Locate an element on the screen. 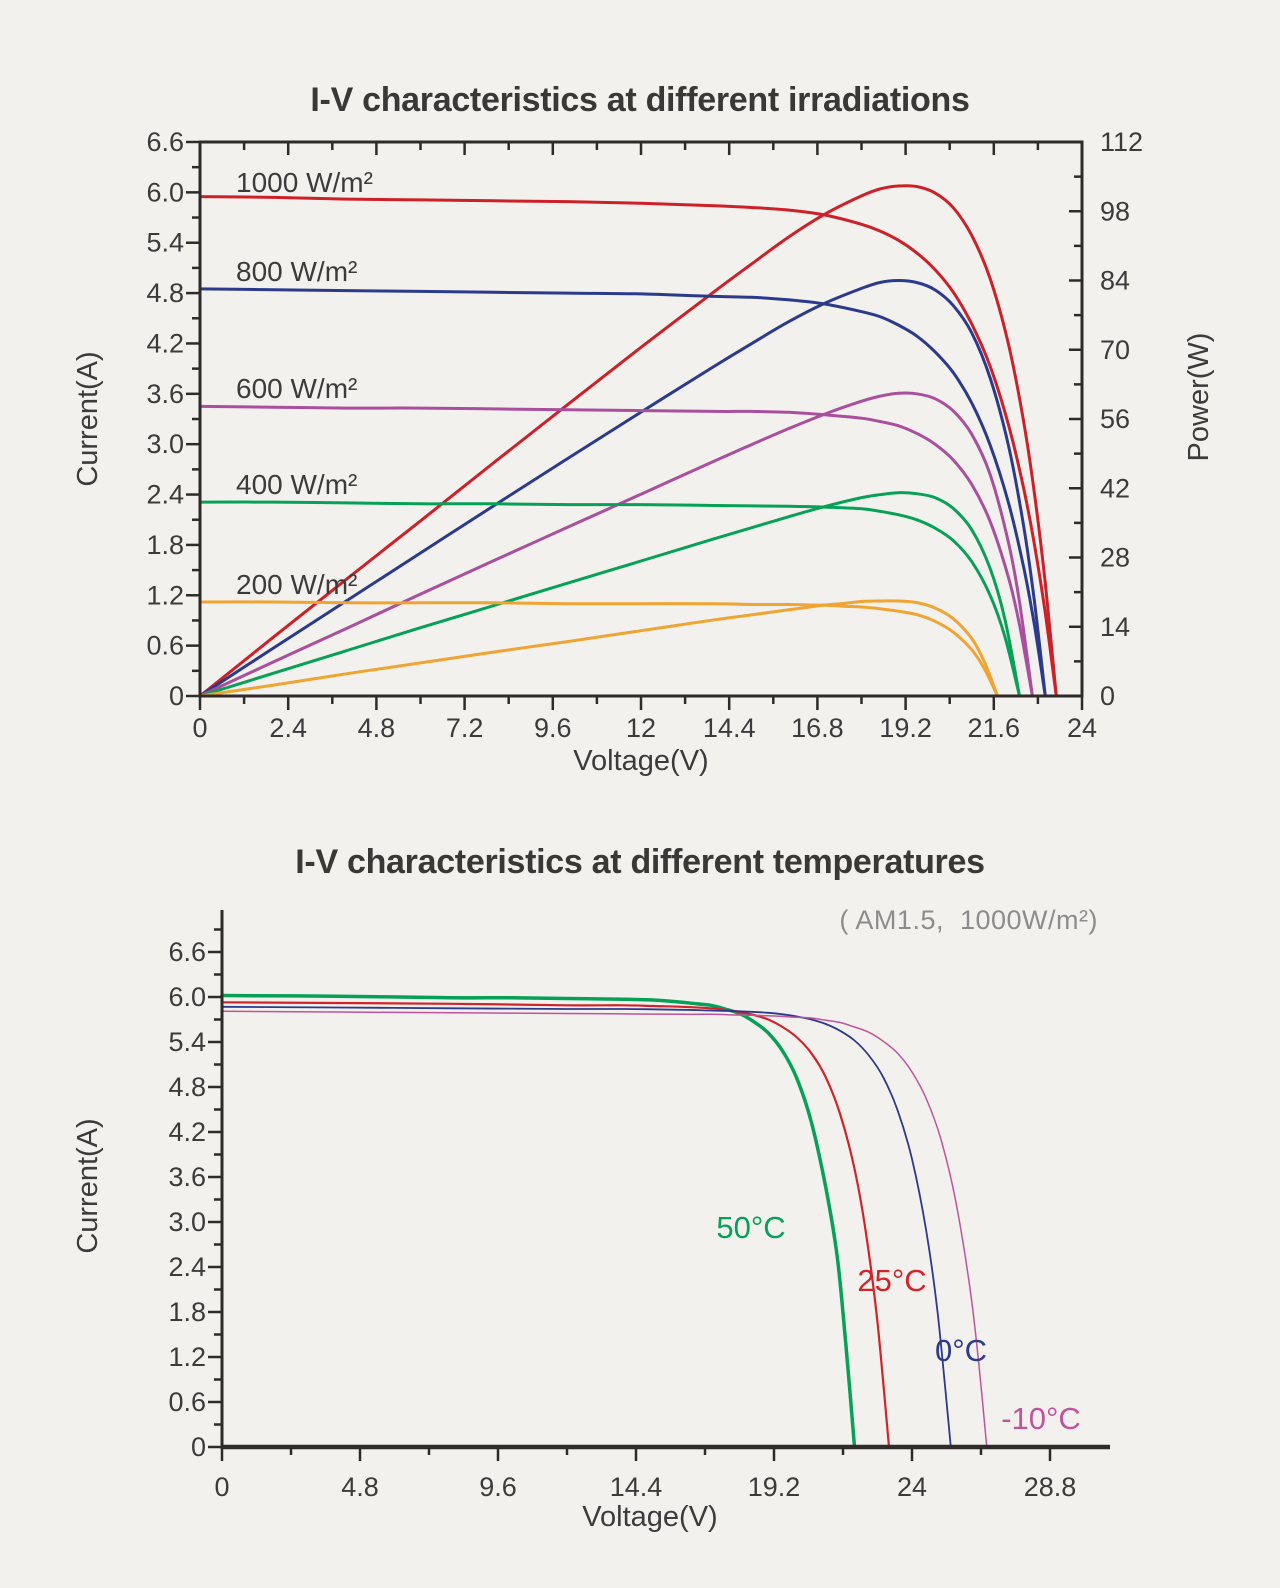 This screenshot has width=1280, height=1588. x-tick-label: 2.4 is located at coordinates (288, 728).